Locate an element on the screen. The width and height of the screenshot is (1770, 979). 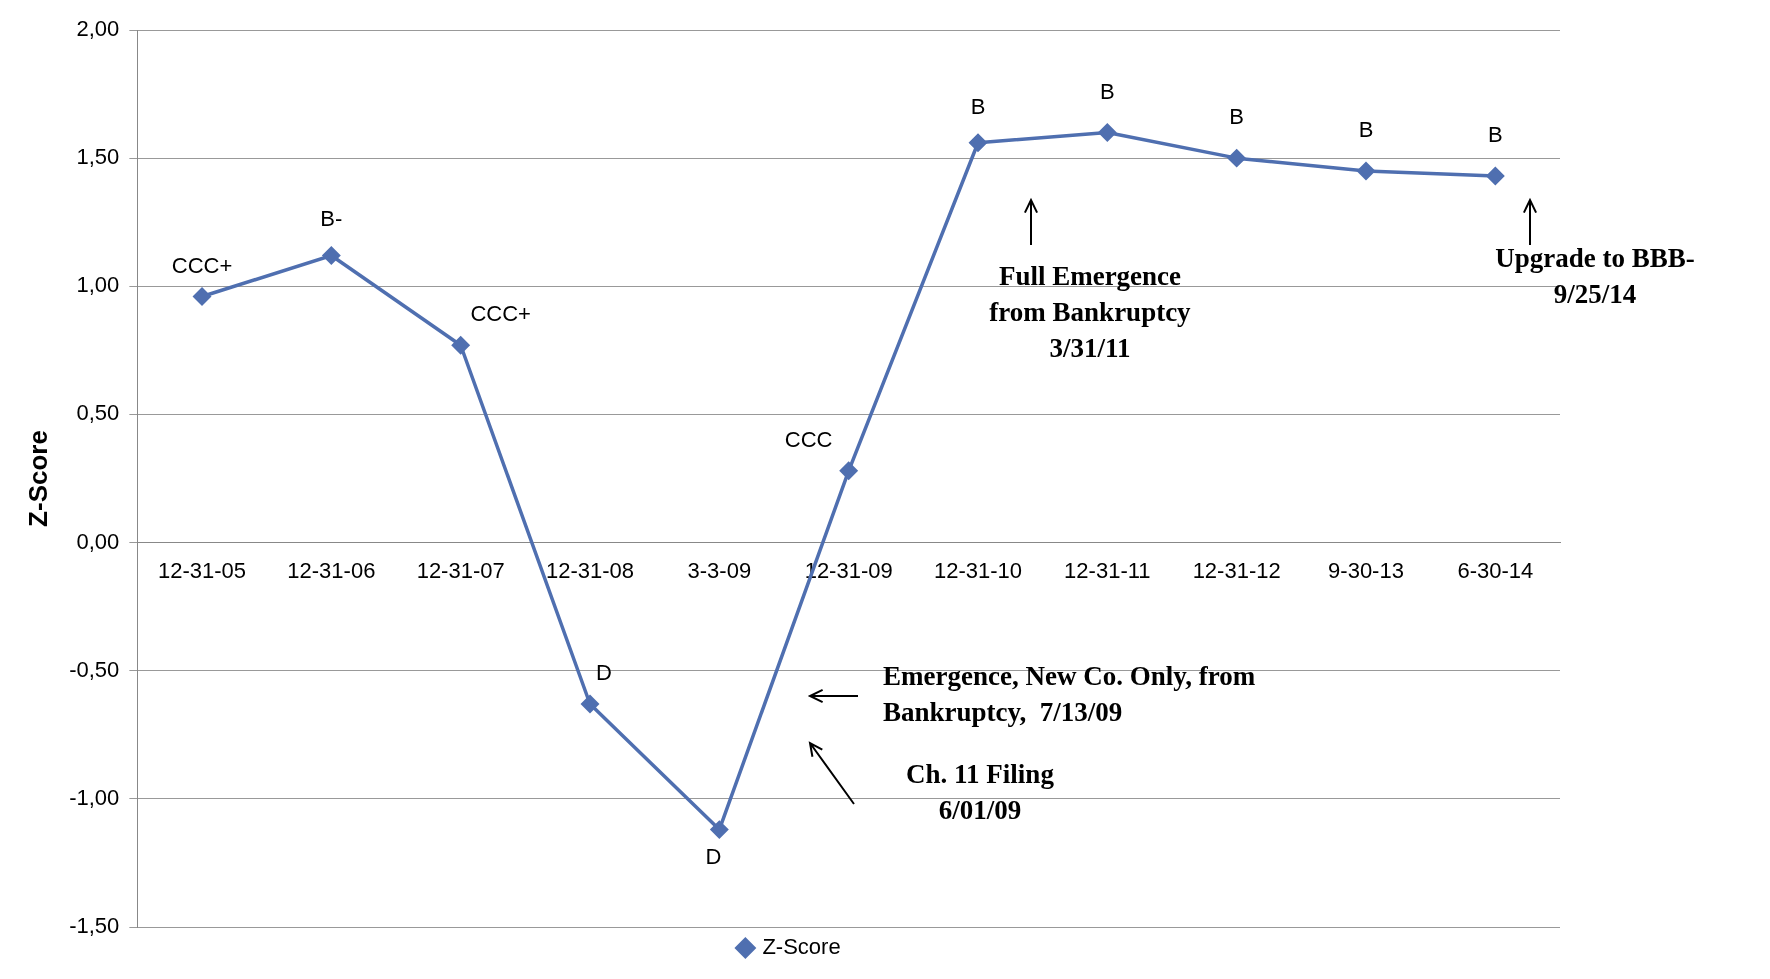
y-tick-label: 2,00 is located at coordinates (98, 29).